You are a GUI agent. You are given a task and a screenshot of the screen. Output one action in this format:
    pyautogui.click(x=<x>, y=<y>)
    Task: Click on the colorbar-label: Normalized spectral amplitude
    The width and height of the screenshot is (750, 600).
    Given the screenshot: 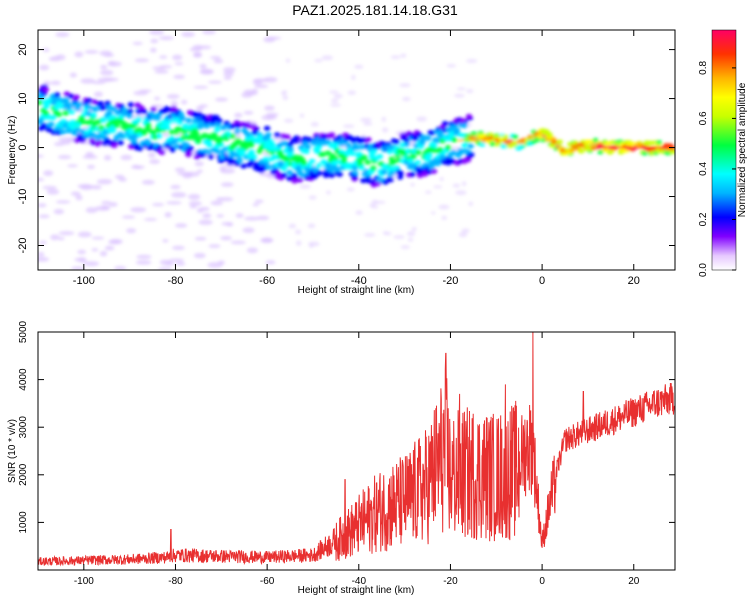 What is the action you would take?
    pyautogui.click(x=742, y=149)
    